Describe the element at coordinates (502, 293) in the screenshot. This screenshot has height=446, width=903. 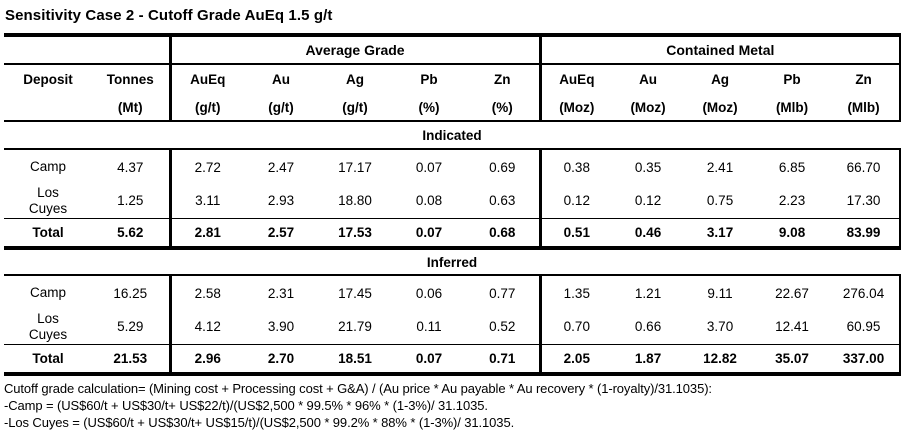
I see `value-cell: 0.77` at that location.